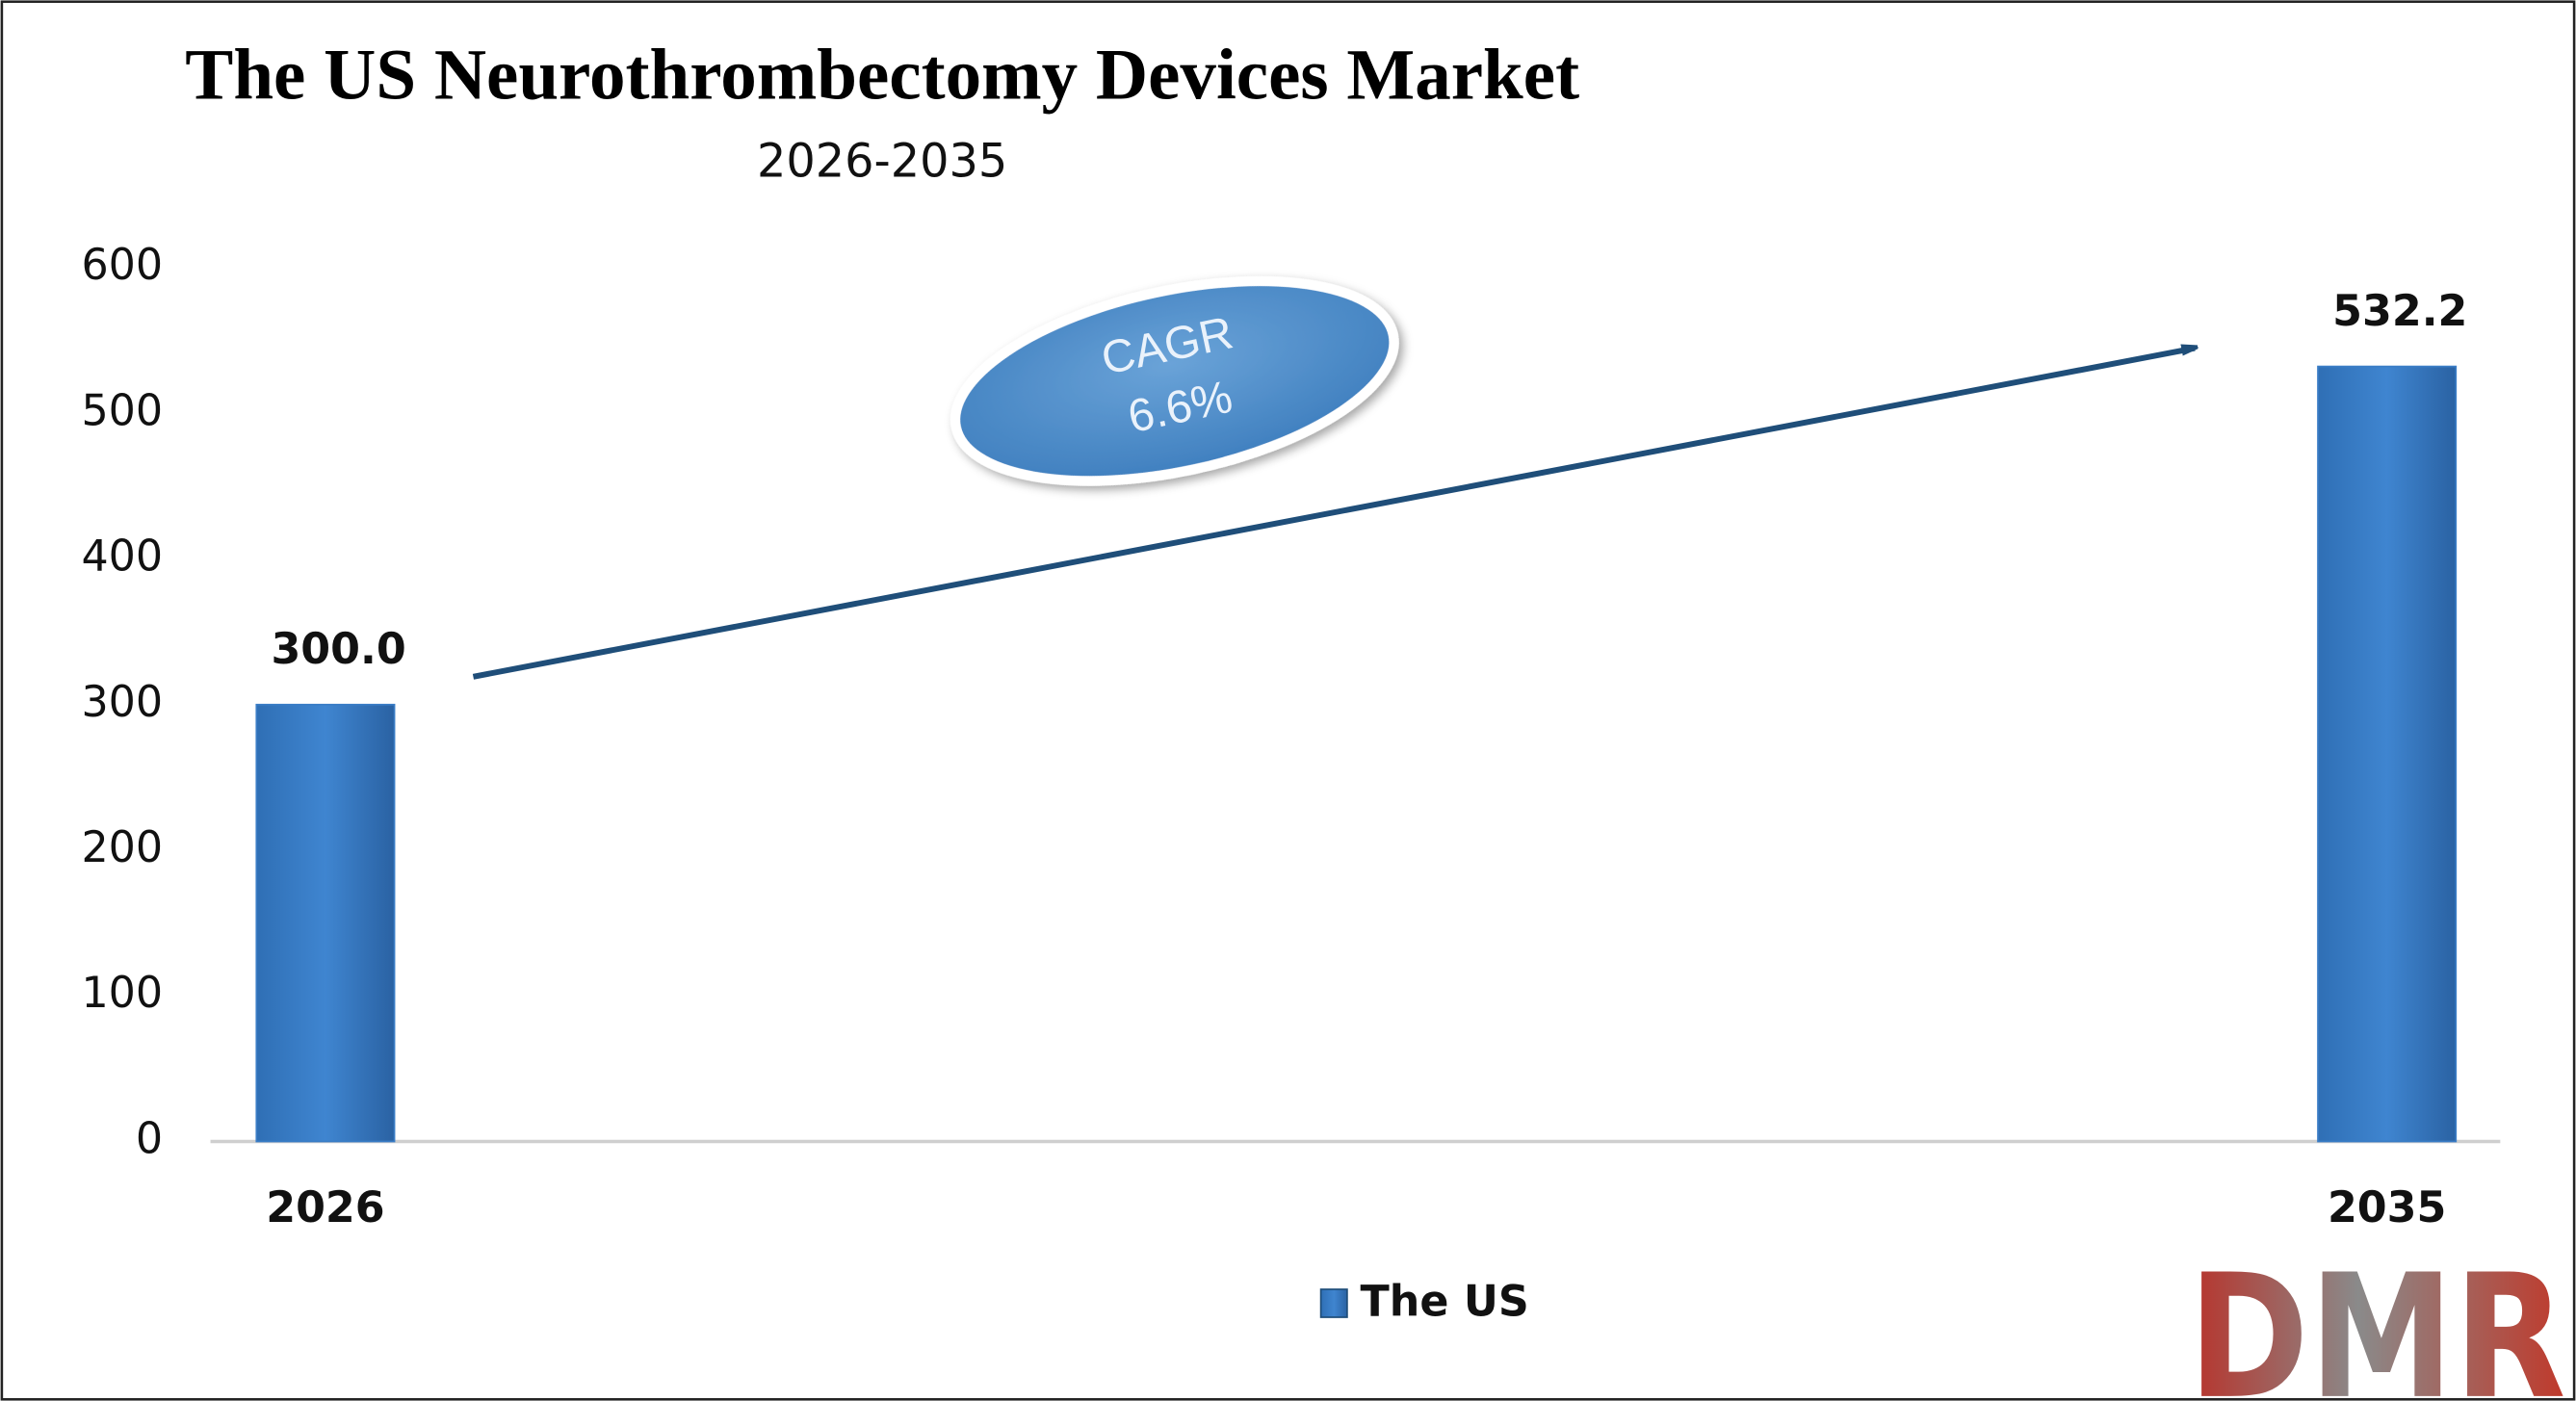  I want to click on cagr-ellipse, so click(1174, 380).